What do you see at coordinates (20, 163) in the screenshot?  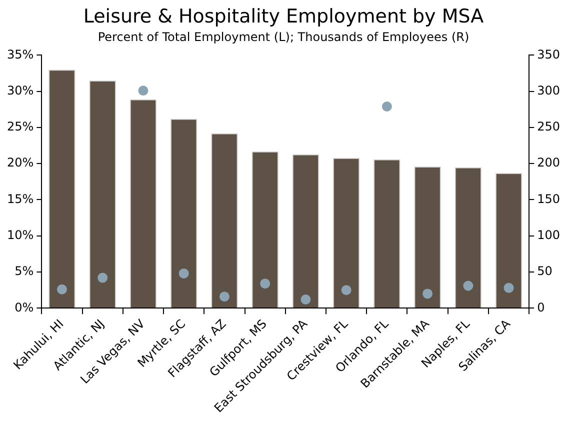 I see `y-tick-label: 20%` at bounding box center [20, 163].